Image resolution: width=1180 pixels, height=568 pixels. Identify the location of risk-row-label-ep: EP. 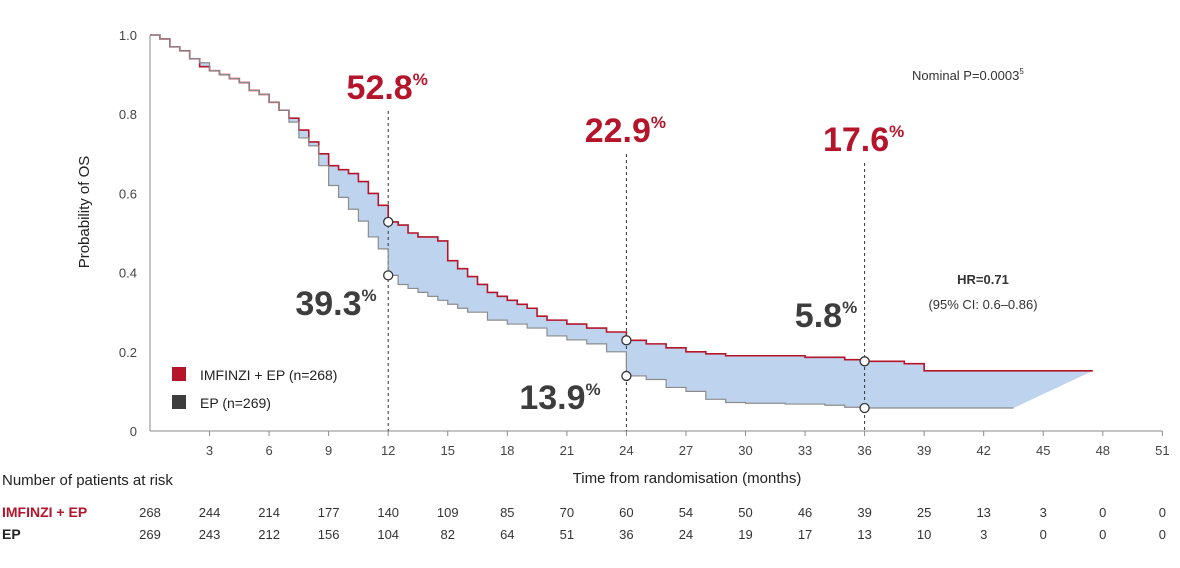
(11, 534).